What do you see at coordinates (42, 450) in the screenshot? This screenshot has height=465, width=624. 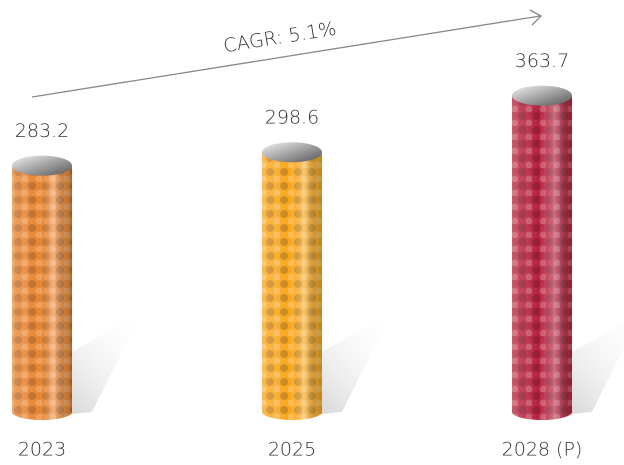 I see `x-tick-label: 2023` at bounding box center [42, 450].